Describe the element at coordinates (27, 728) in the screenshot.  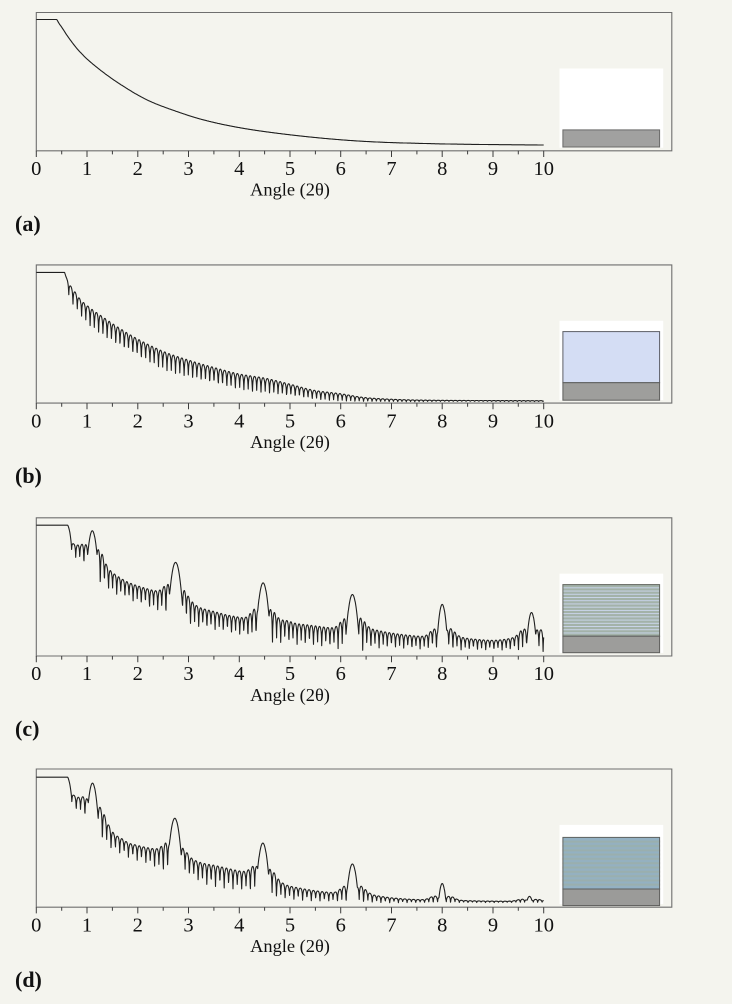
I see `svg-text: (c)` at that location.